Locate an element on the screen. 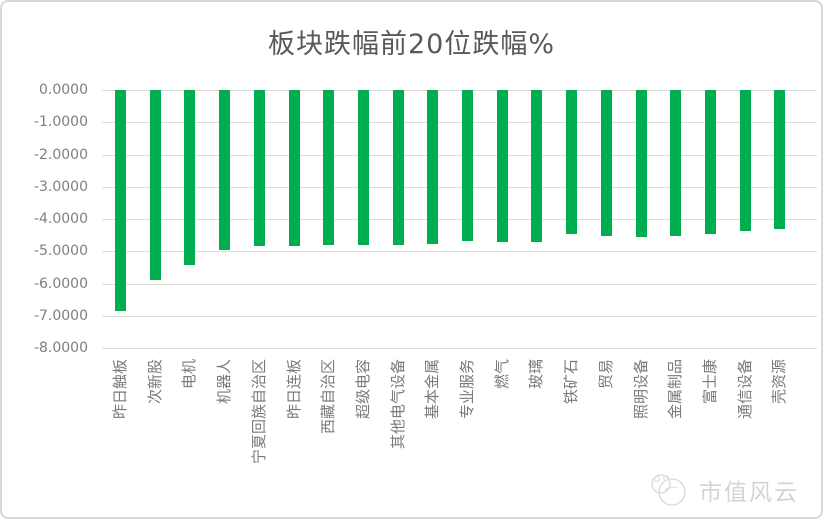  y-axis-tick-label: -6.0000 is located at coordinates (60, 283).